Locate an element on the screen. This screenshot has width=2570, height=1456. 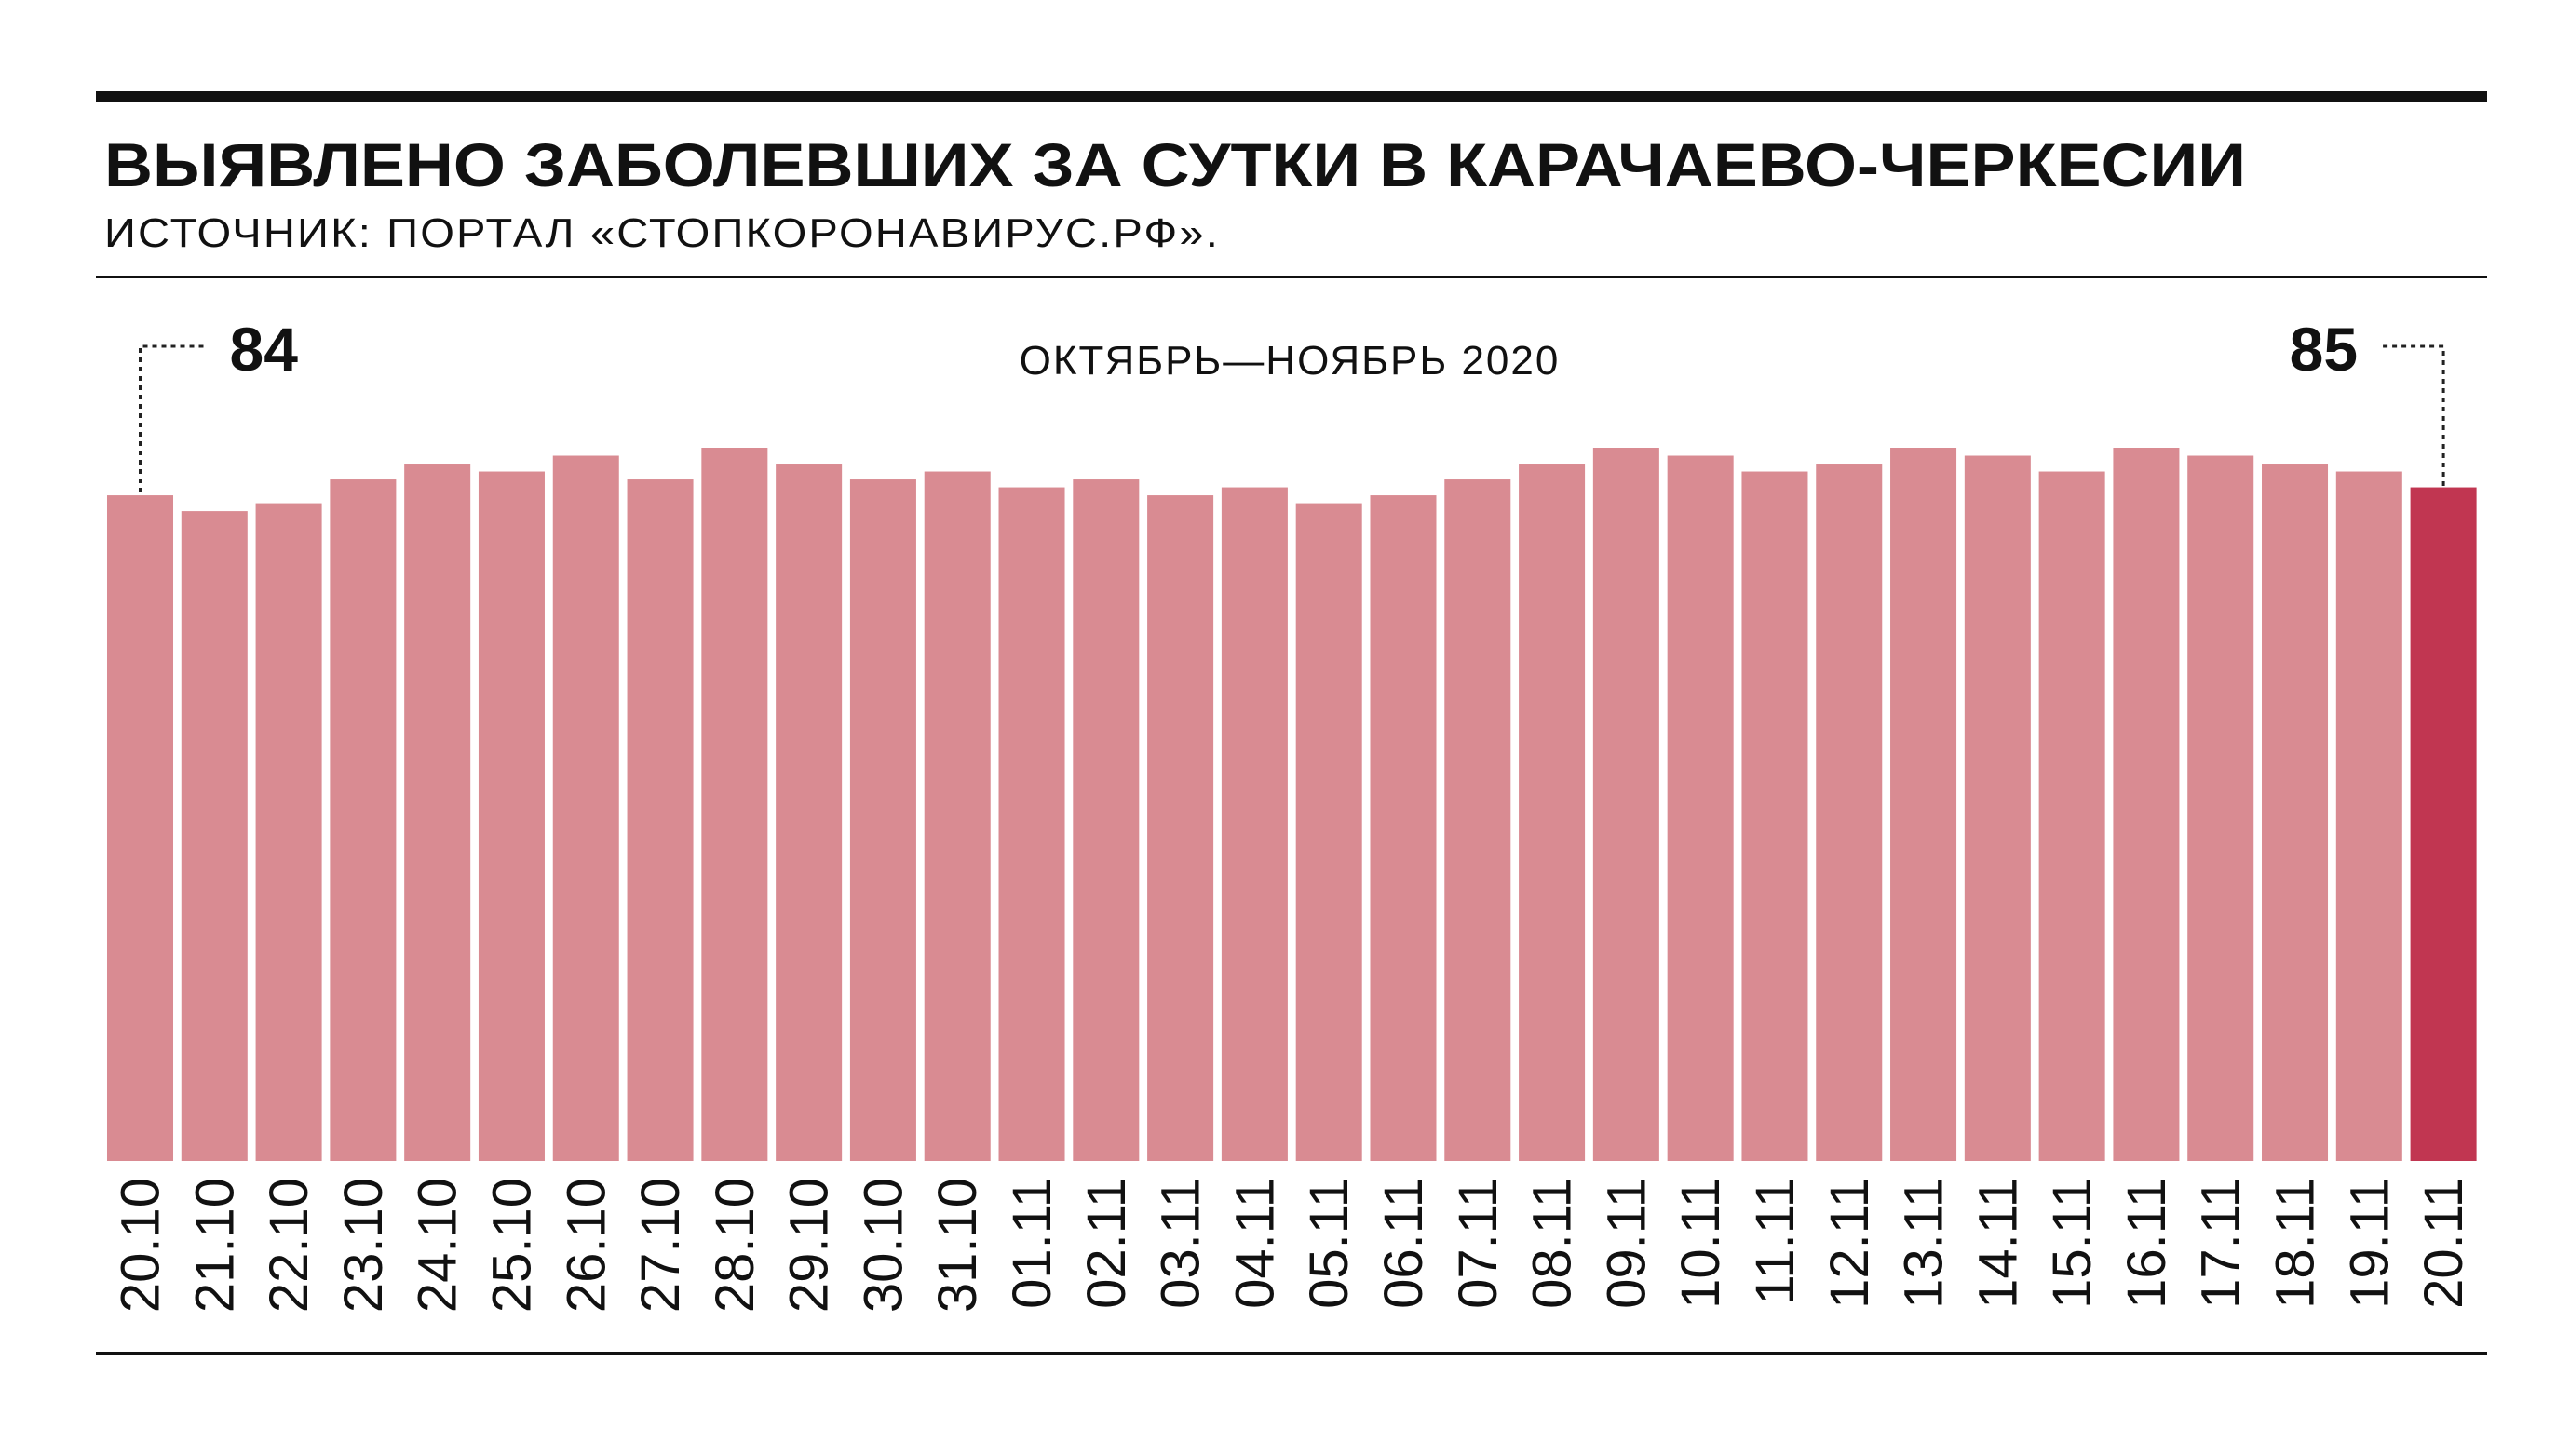
x-tick-label: 01.11 is located at coordinates (1032, 1243).